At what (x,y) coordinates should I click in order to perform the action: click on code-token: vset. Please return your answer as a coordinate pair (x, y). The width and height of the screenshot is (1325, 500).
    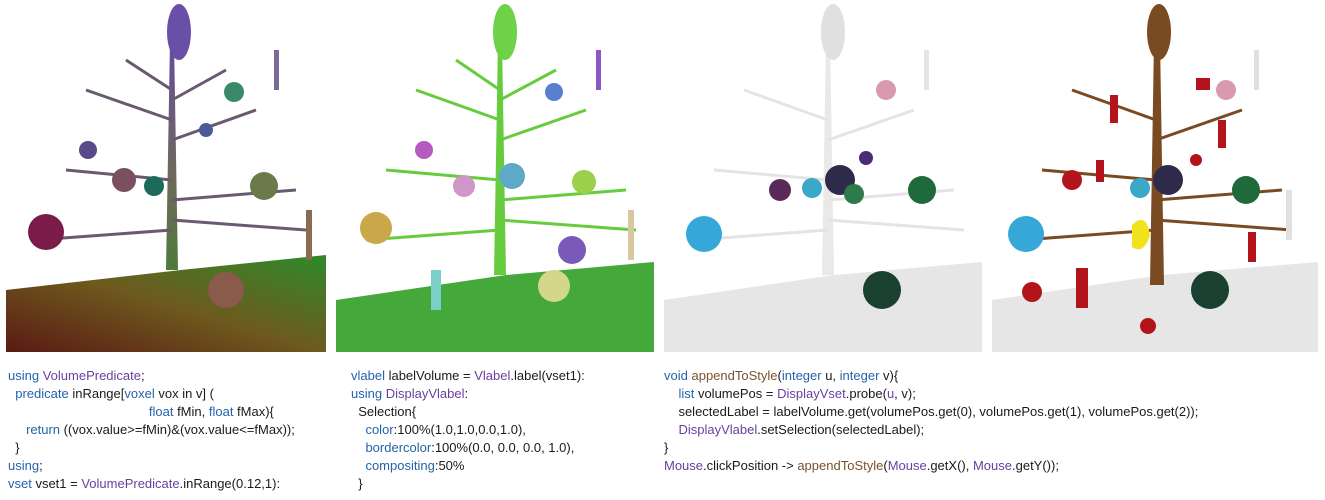
    Looking at the image, I should click on (20, 483).